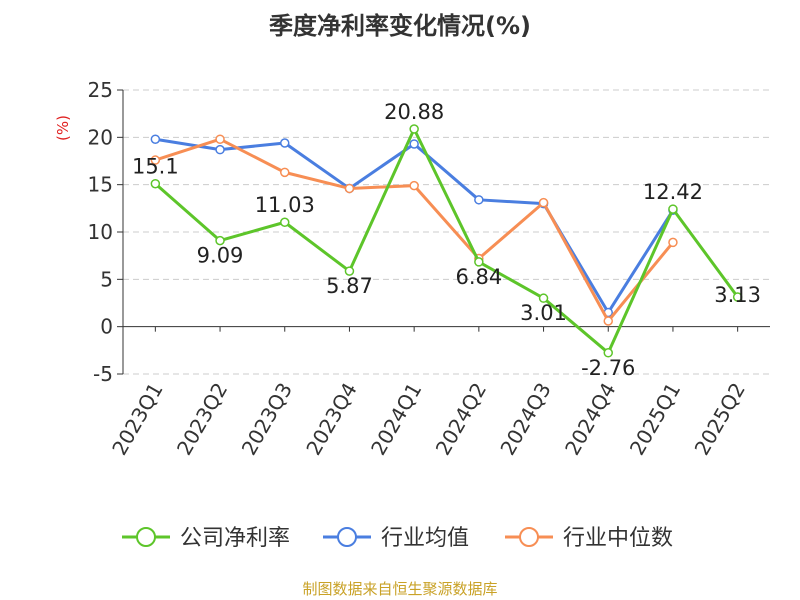  What do you see at coordinates (618, 538) in the screenshot?
I see `legend-label: 行业中位数` at bounding box center [618, 538].